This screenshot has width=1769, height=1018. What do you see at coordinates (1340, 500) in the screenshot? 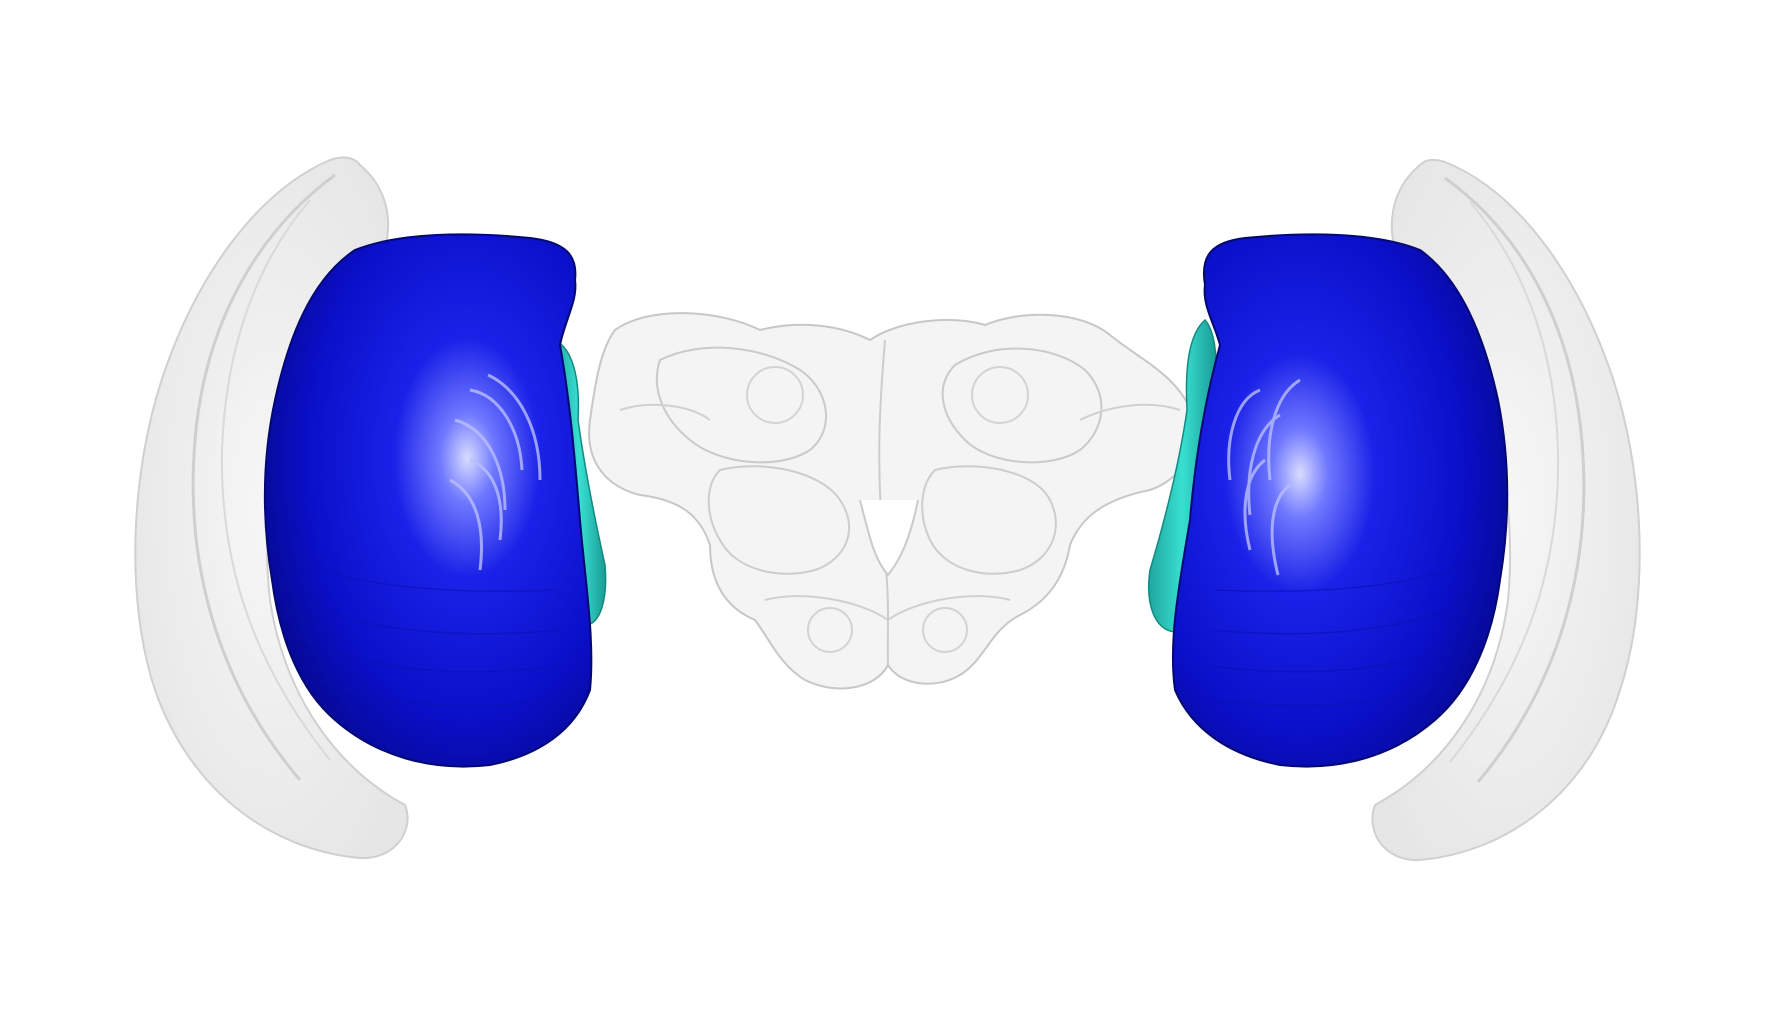
I see `blue-lobe-right` at bounding box center [1340, 500].